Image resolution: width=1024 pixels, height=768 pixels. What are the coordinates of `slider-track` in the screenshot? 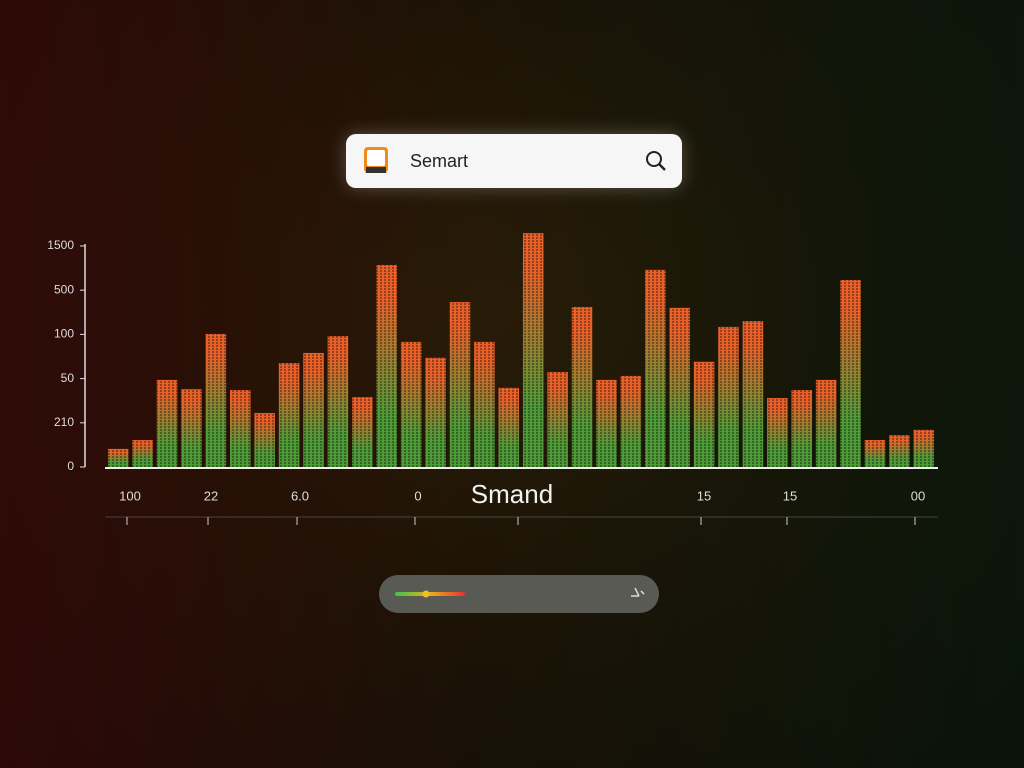 It's located at (520, 592).